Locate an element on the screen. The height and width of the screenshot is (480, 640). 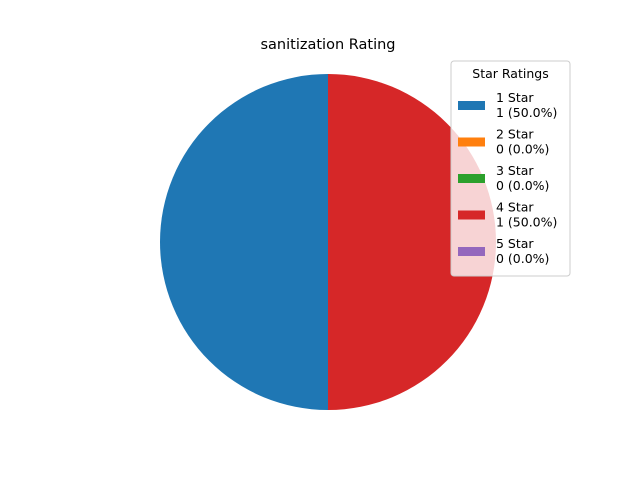
legend-label-4-star: 4 Star is located at coordinates (515, 207).